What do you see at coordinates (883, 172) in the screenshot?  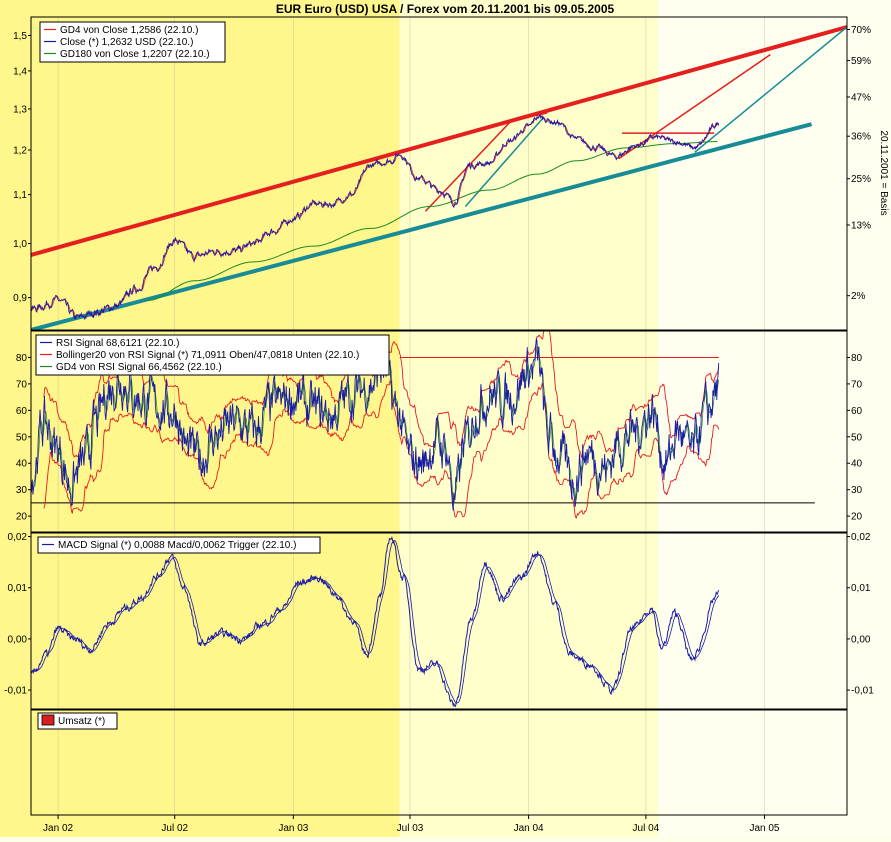 I see `right-axis-label: 20.11.2001 = Basis` at bounding box center [883, 172].